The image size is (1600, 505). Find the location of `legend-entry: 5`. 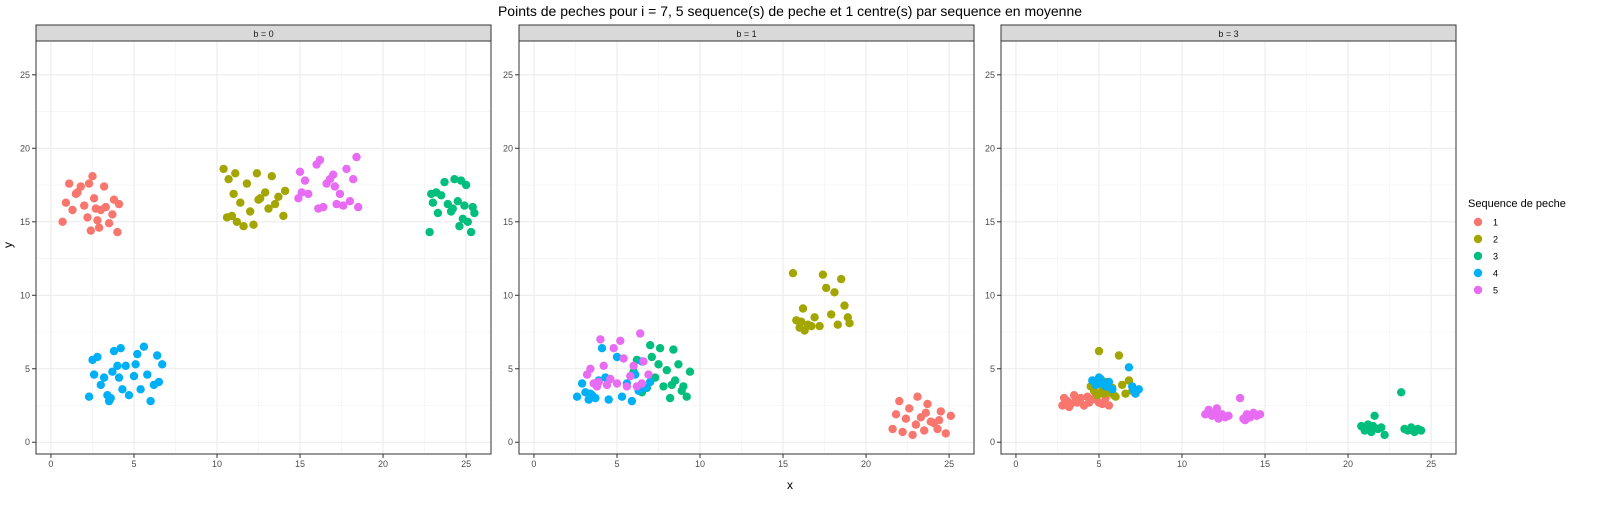

legend-entry: 5 is located at coordinates (1485, 291).